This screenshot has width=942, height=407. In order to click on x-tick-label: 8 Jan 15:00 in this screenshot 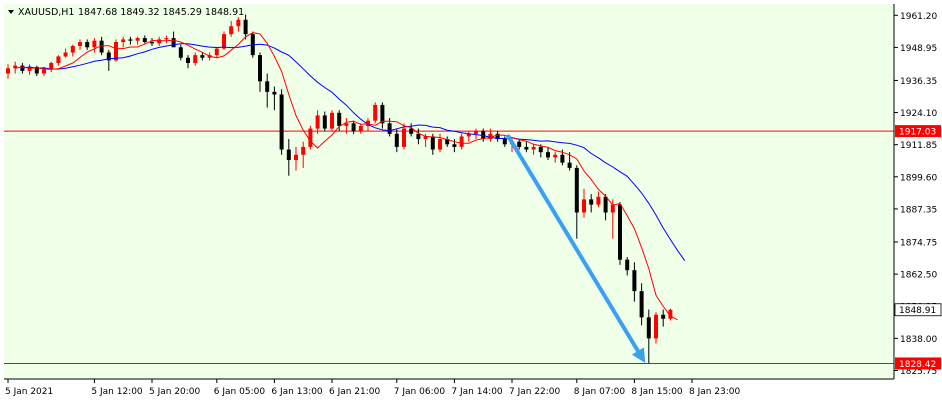, I will do `click(657, 392)`.